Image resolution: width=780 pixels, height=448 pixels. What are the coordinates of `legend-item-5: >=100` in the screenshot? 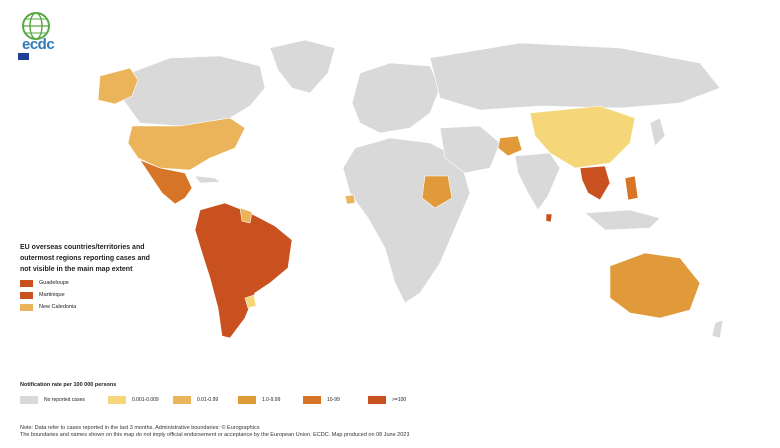 It's located at (391, 400).